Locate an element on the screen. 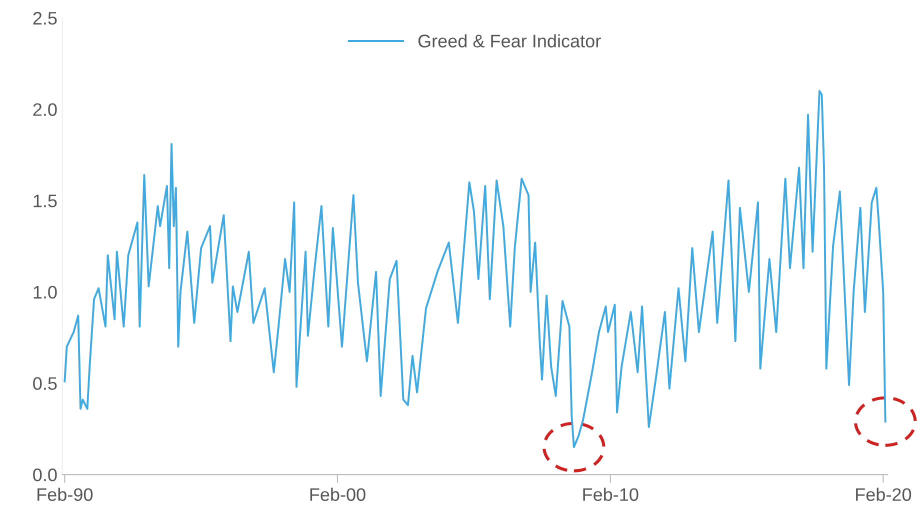  x-tick-label: Feb-00 is located at coordinates (338, 494).